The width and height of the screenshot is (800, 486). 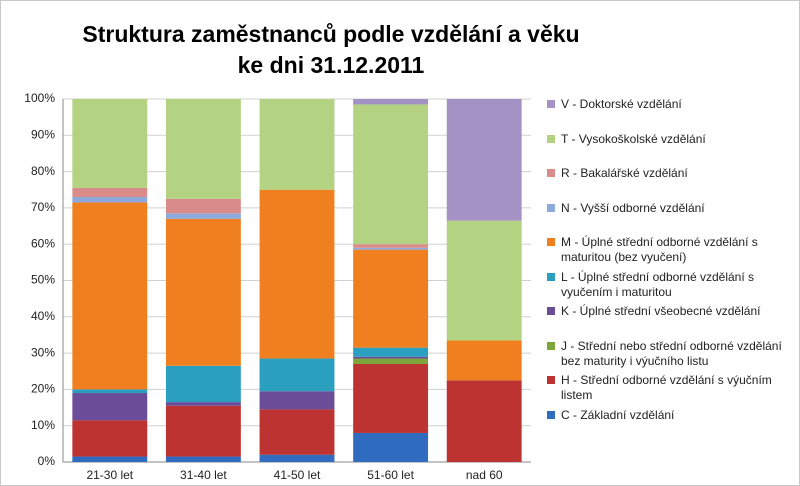 What do you see at coordinates (39, 98) in the screenshot?
I see `y-tick-label: 100%` at bounding box center [39, 98].